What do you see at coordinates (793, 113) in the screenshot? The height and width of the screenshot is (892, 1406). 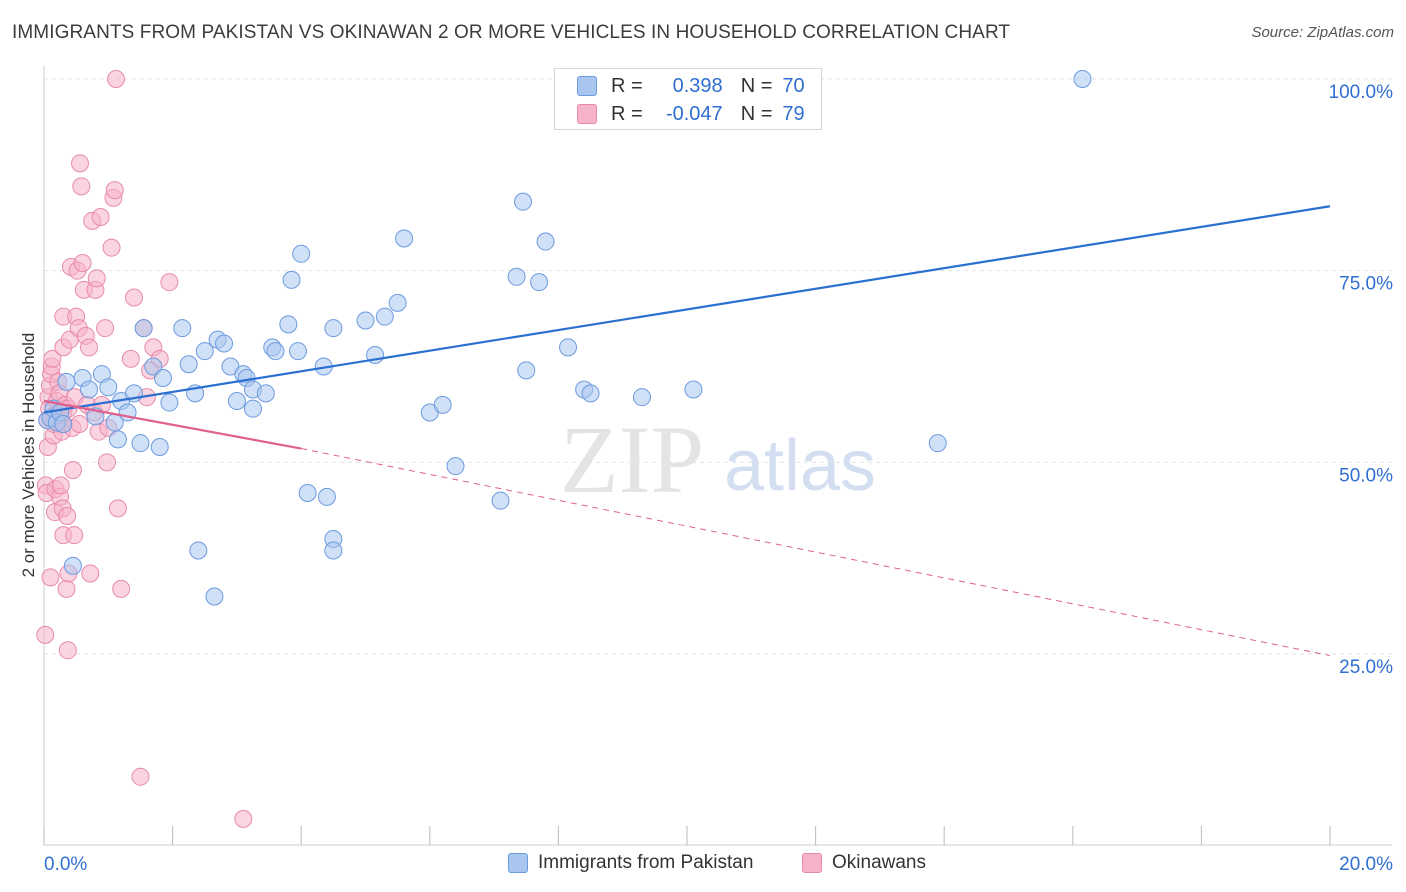 I see `n-value-okinawans: 79` at bounding box center [793, 113].